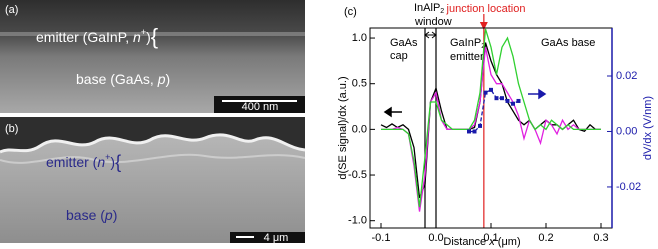 The width and height of the screenshot is (658, 249). I want to click on y-tick-label: -0.5, so click(357, 175).